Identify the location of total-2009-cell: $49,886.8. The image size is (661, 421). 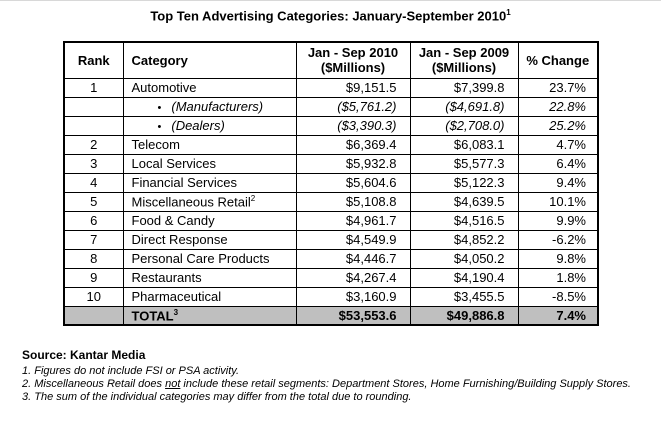
(464, 315).